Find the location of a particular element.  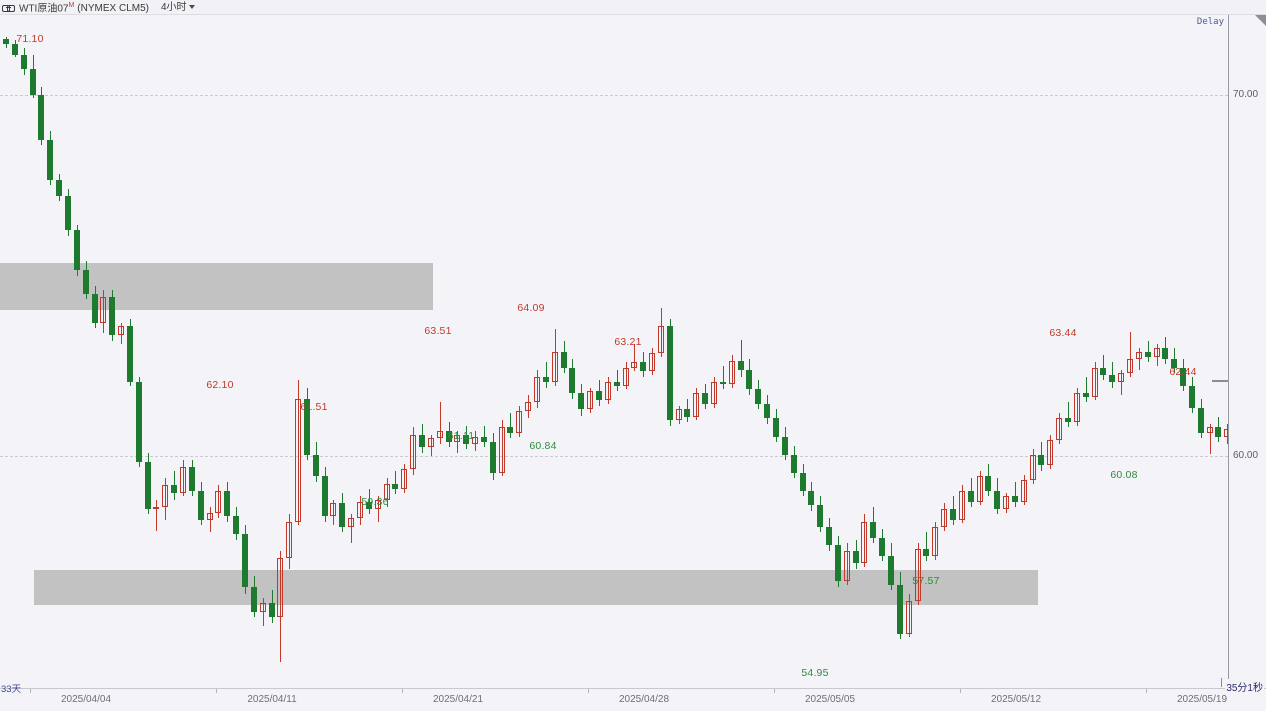

price-callout-low: 54.95 is located at coordinates (815, 673).